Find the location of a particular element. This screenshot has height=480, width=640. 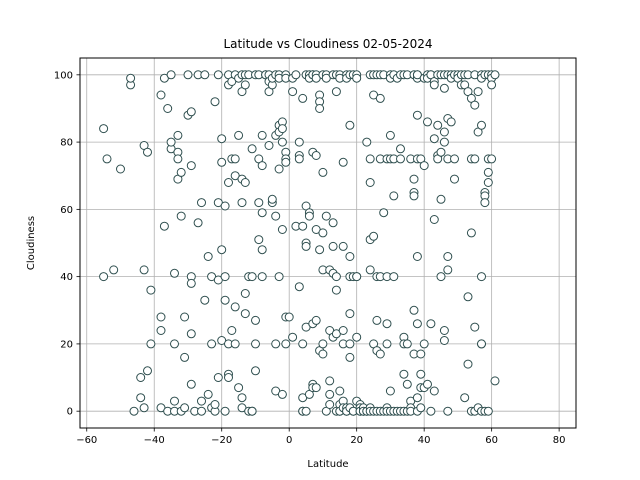

x-tick-label: −20 is located at coordinates (221, 440).